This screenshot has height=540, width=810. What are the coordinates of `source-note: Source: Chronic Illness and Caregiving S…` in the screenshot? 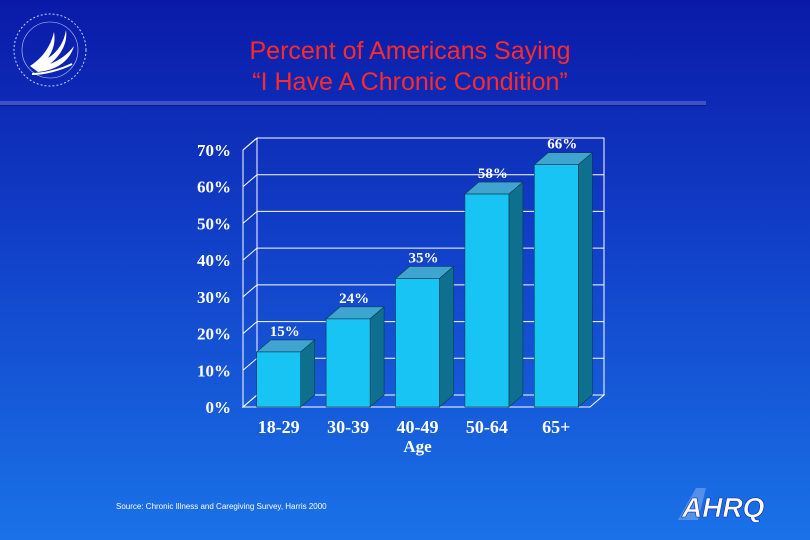 It's located at (221, 506).